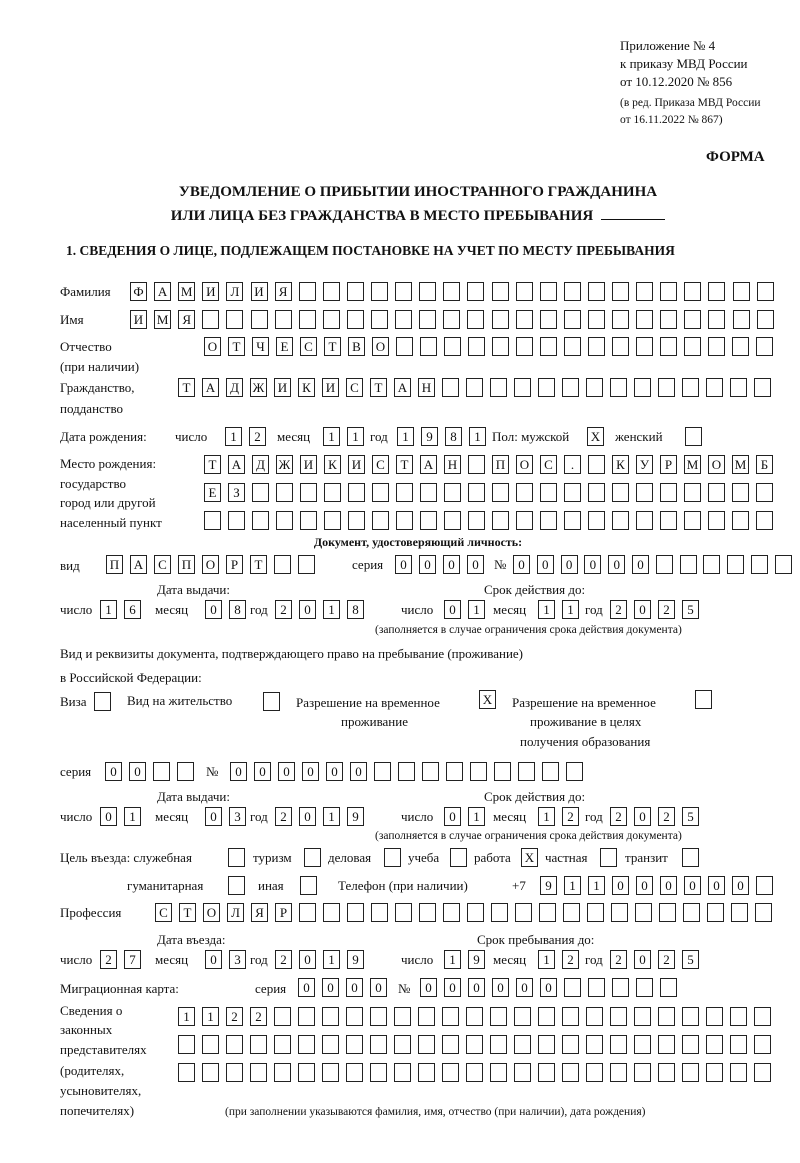  Describe the element at coordinates (235, 291) in the screenshot. I see `char-cell: Л` at that location.